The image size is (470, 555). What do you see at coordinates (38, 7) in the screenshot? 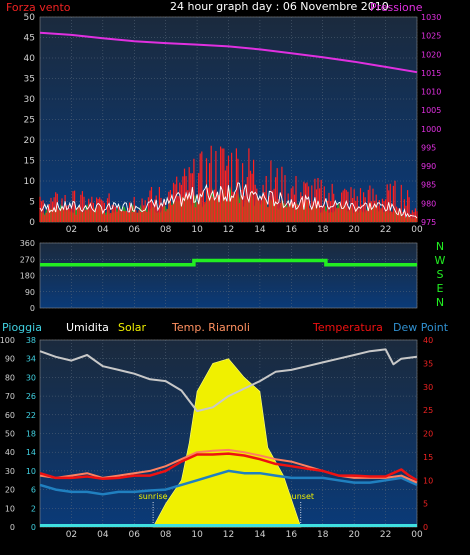
I see `wind-axis-label: Forza vento` at bounding box center [38, 7].